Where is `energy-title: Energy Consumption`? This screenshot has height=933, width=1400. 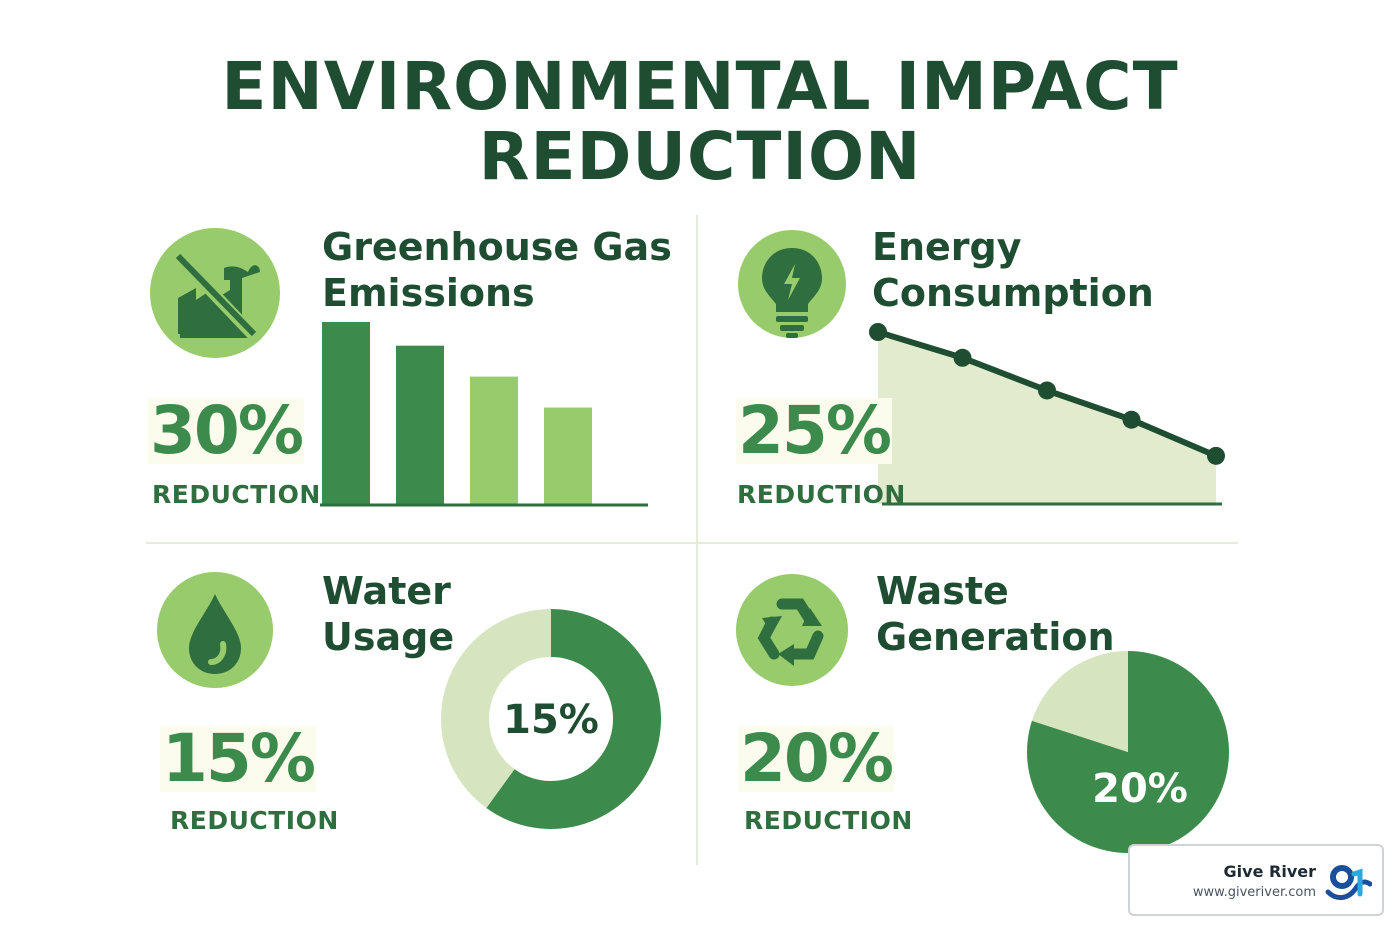 energy-title: Energy Consumption is located at coordinates (1013, 270).